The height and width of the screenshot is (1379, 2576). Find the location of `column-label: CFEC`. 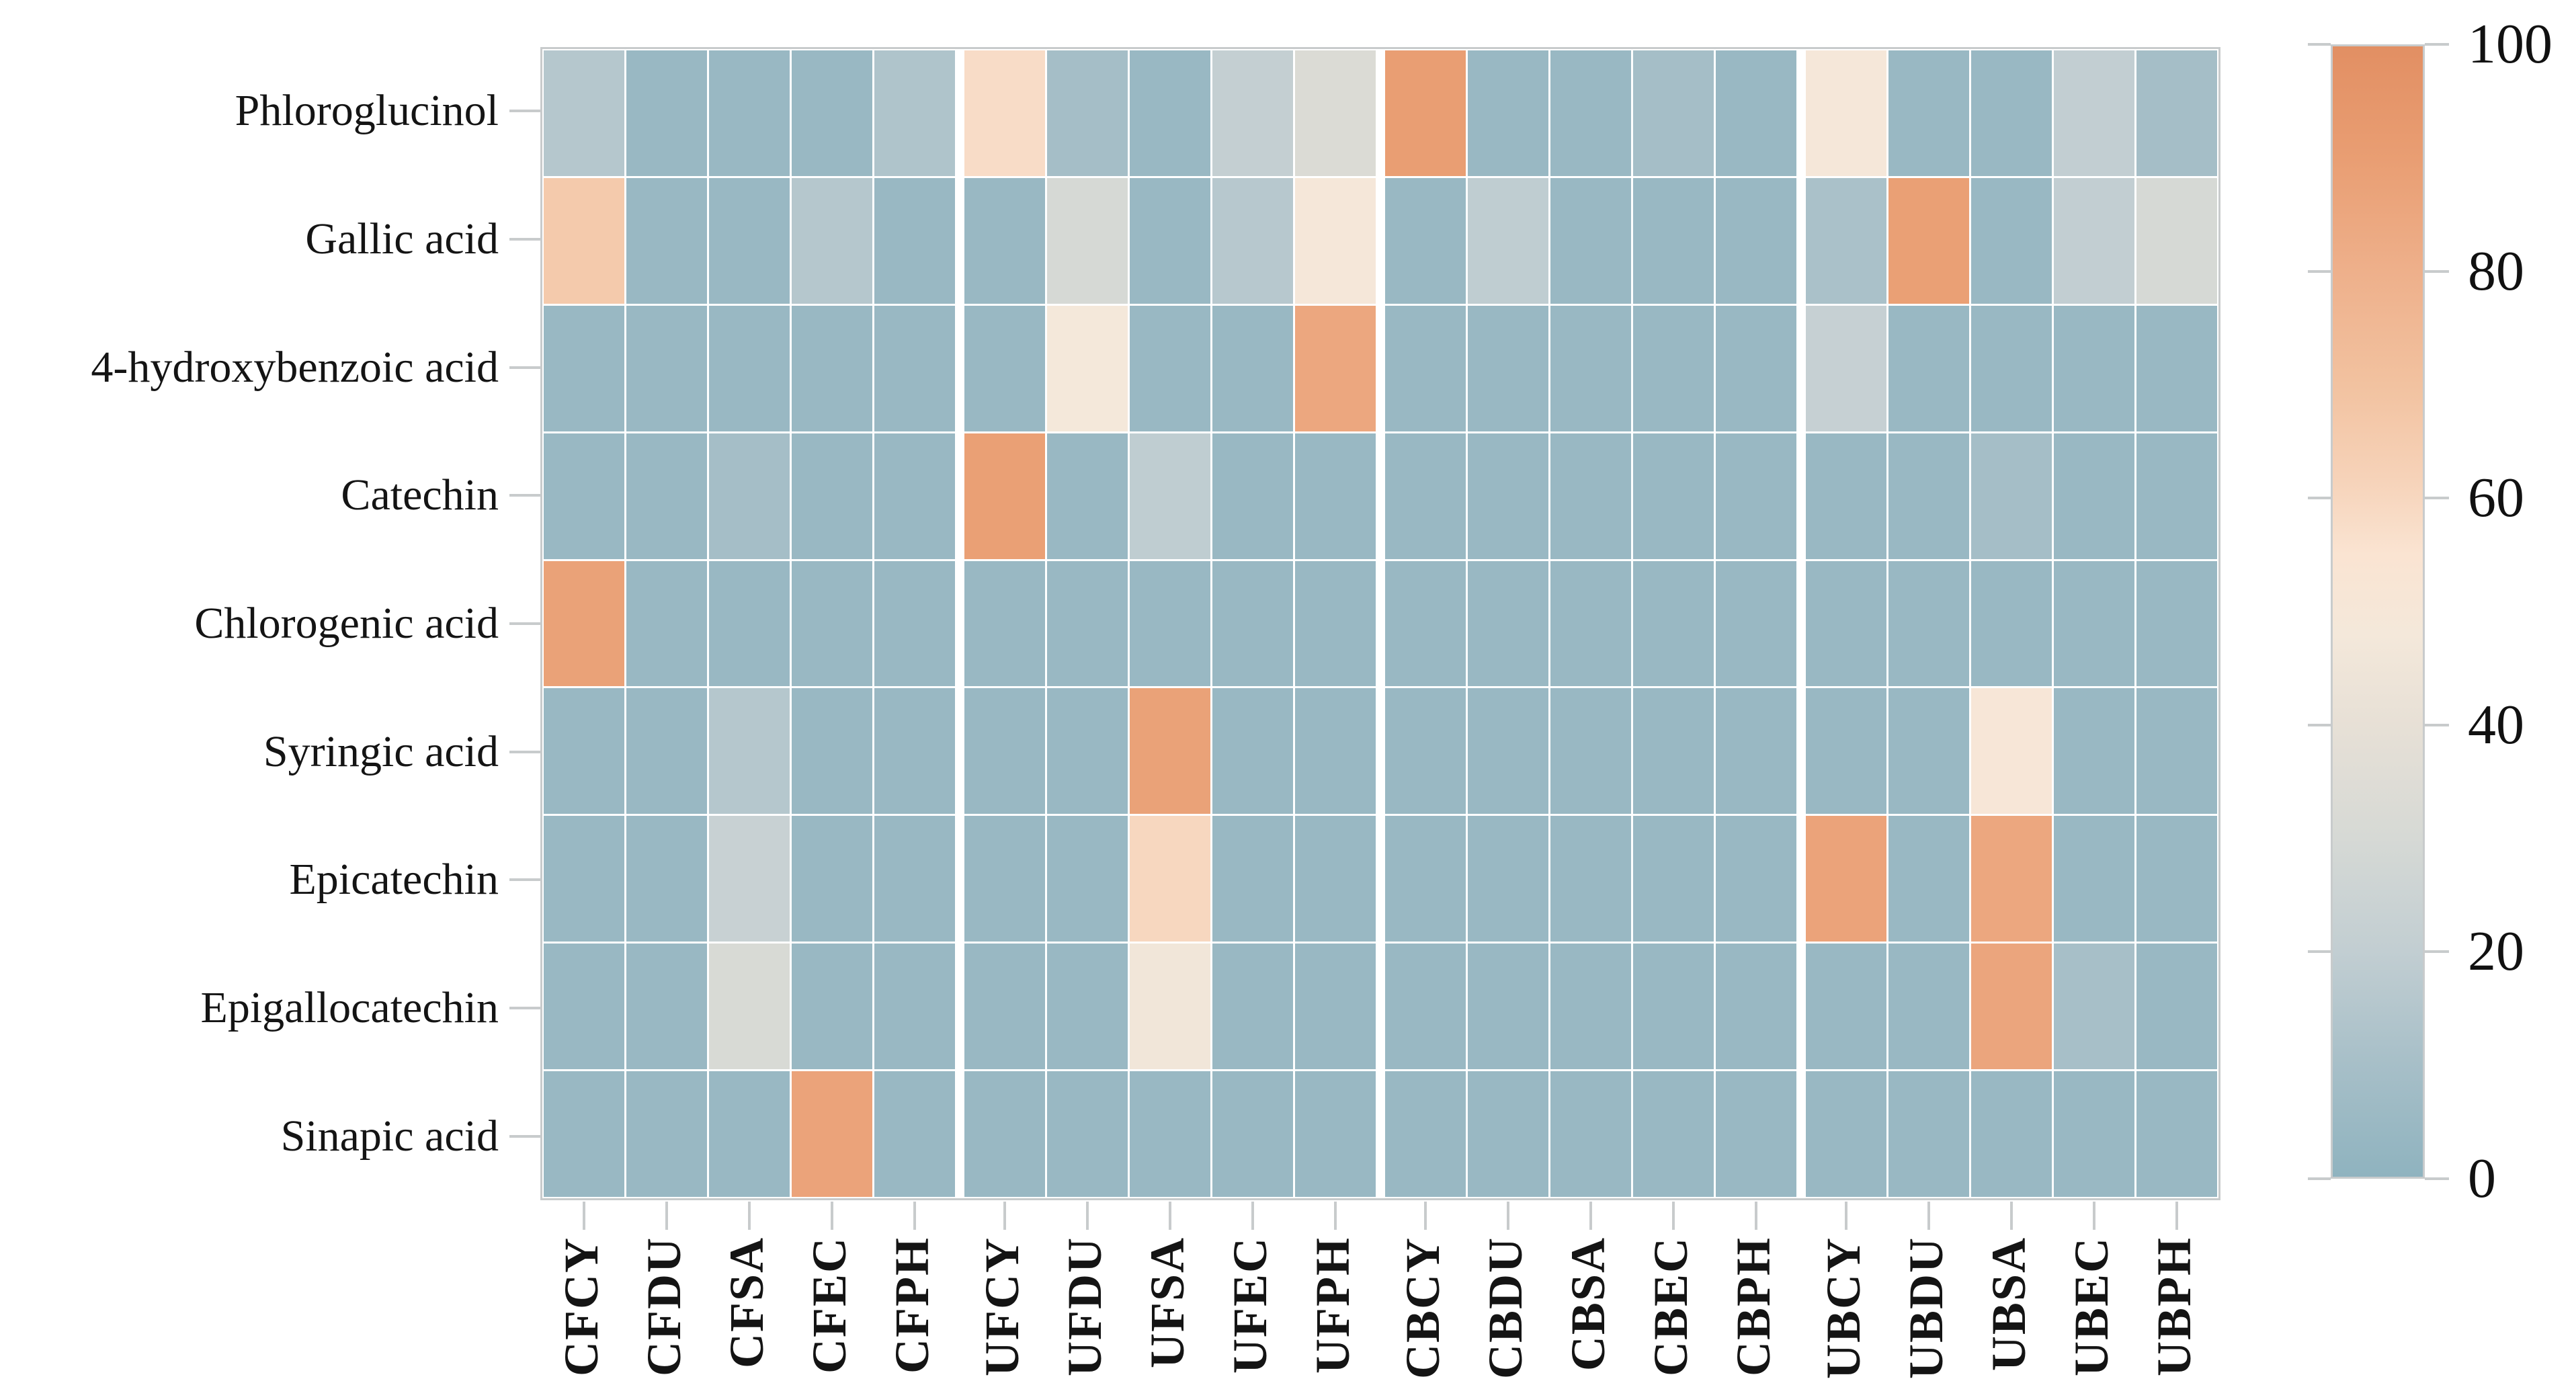

column-label: CFEC is located at coordinates (829, 1306).